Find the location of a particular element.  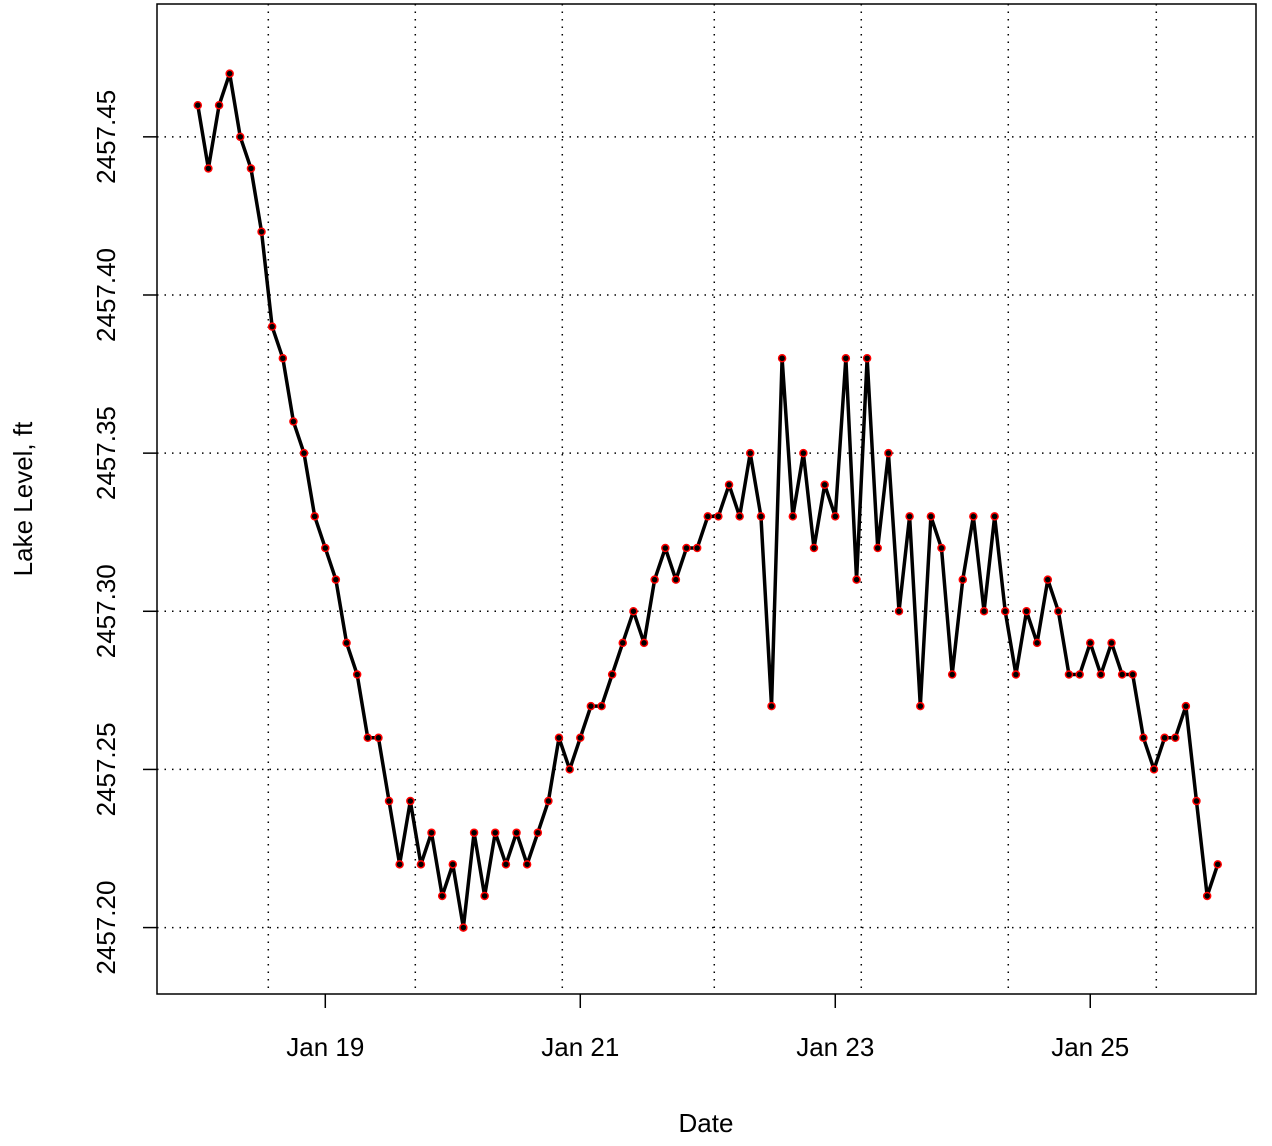

y-tick-label: 2457.25 is located at coordinates (106, 769).